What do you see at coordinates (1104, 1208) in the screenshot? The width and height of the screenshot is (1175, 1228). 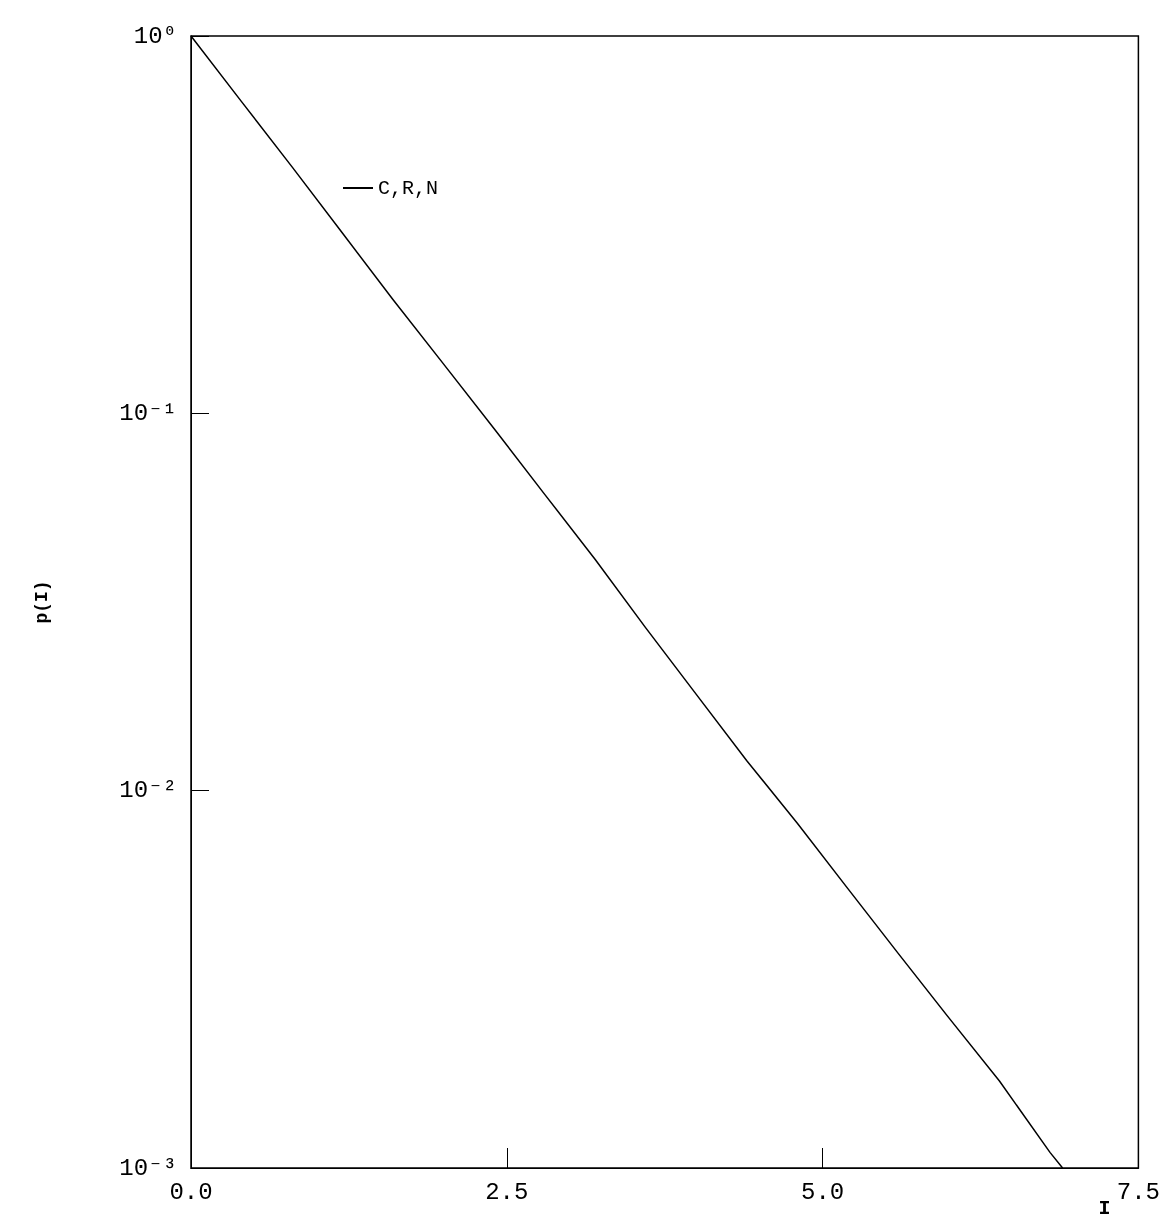 I see `x-axis-title: I` at bounding box center [1104, 1208].